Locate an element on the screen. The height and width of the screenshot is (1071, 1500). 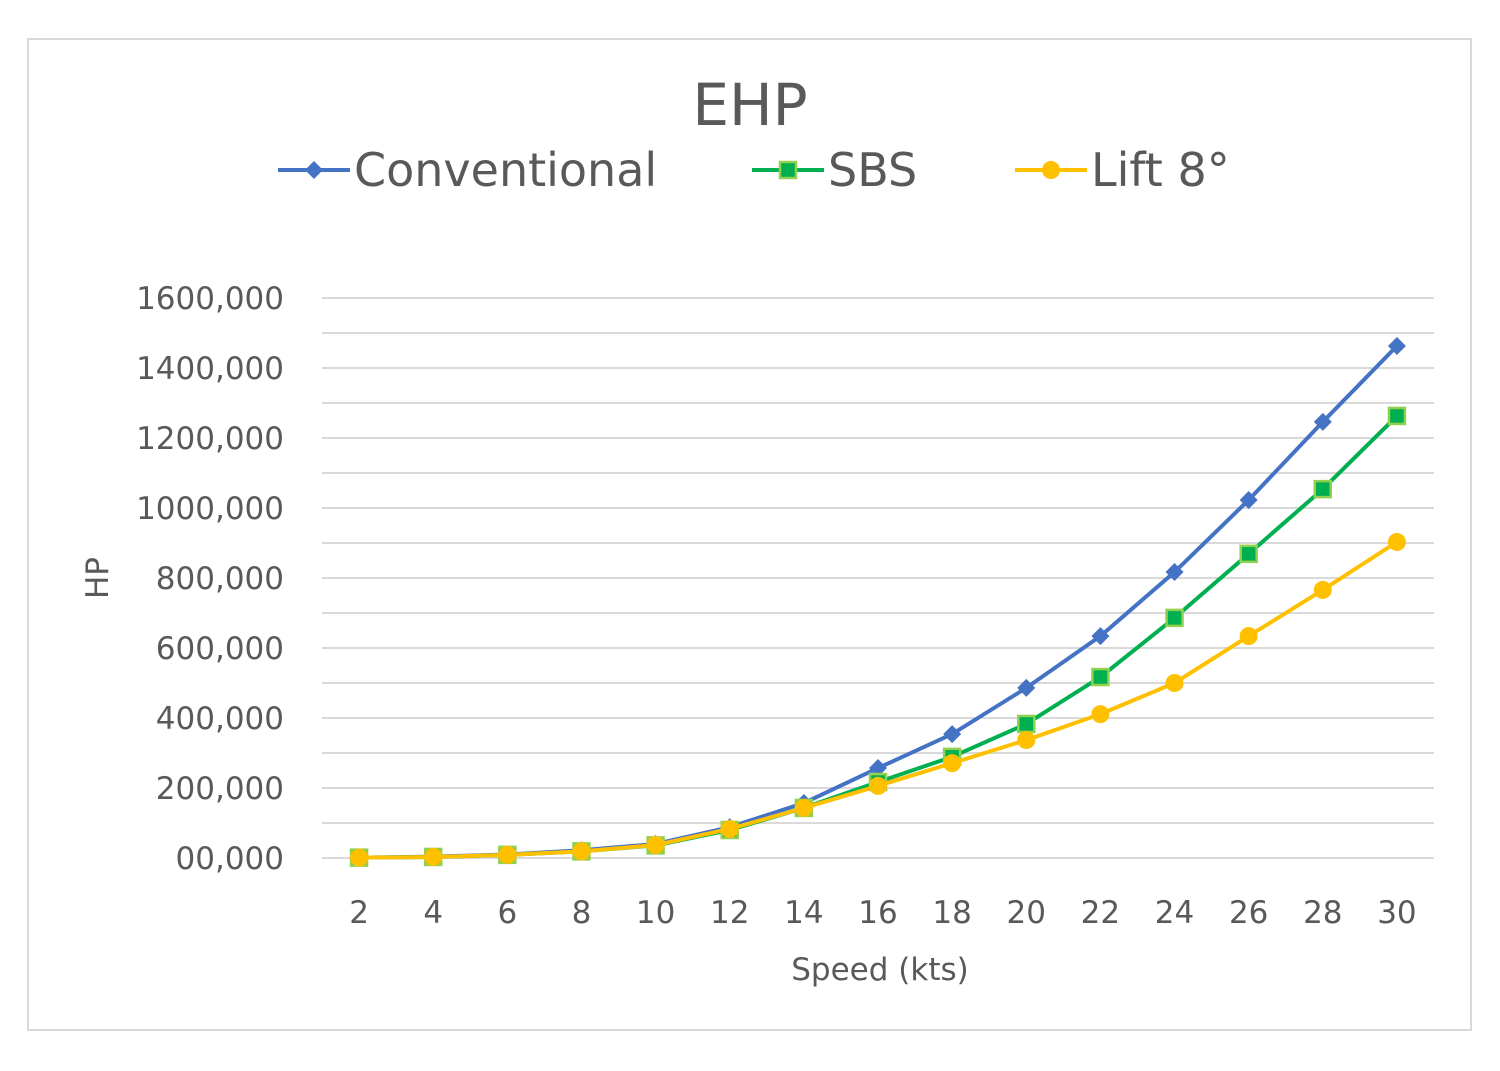
x-axis-ticks: 2 4 6 8 10 12 14 16 18 20 22 24 26 28 30 is located at coordinates (882, 913).